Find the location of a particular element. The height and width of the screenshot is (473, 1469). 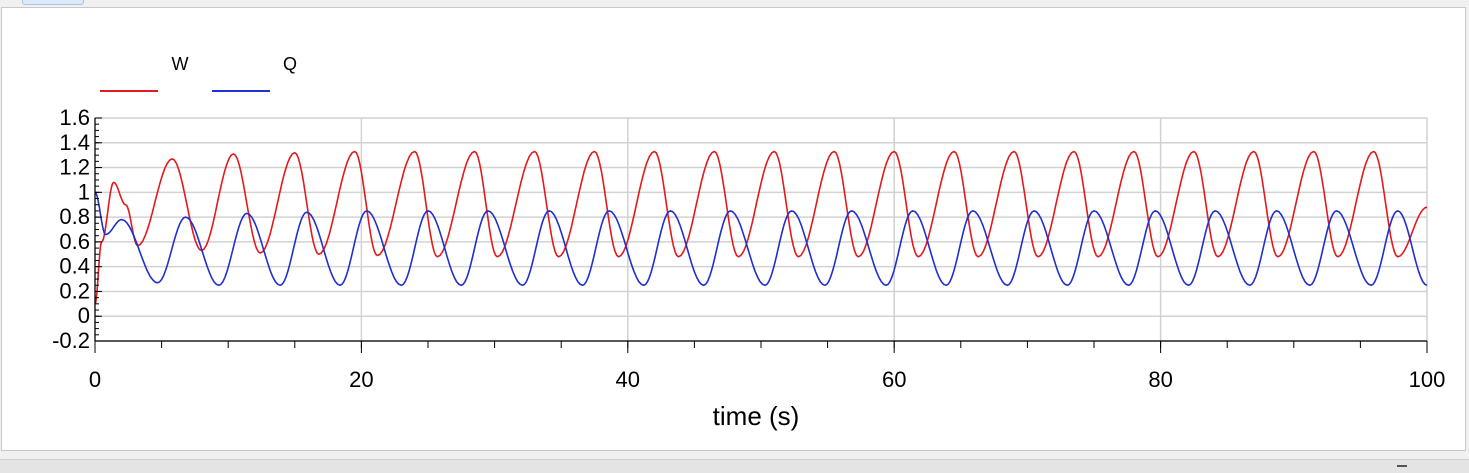

y-tick-label: 0.2 is located at coordinates (74, 290).